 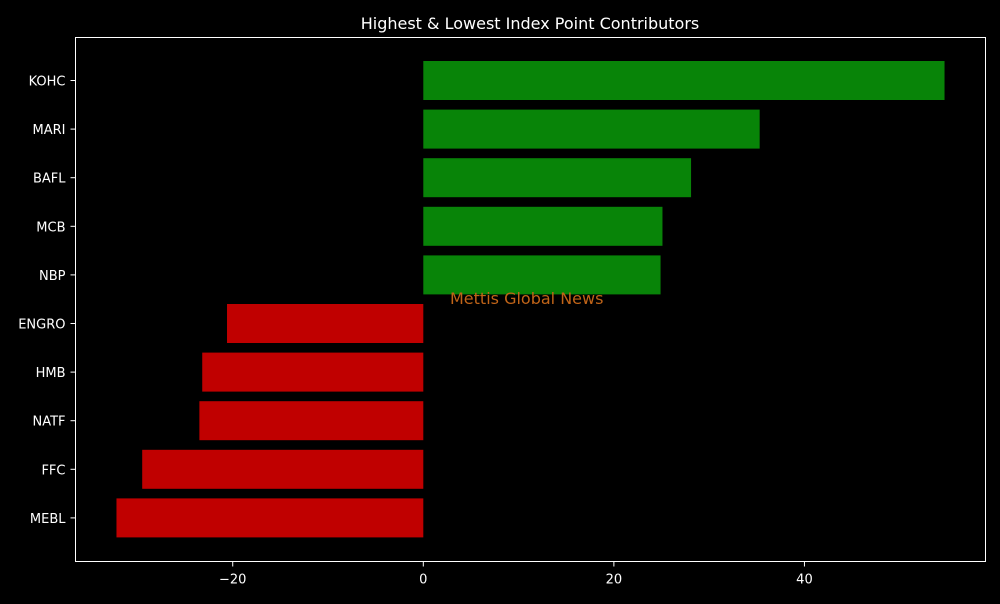 I want to click on bar-bafl, so click(x=557, y=178).